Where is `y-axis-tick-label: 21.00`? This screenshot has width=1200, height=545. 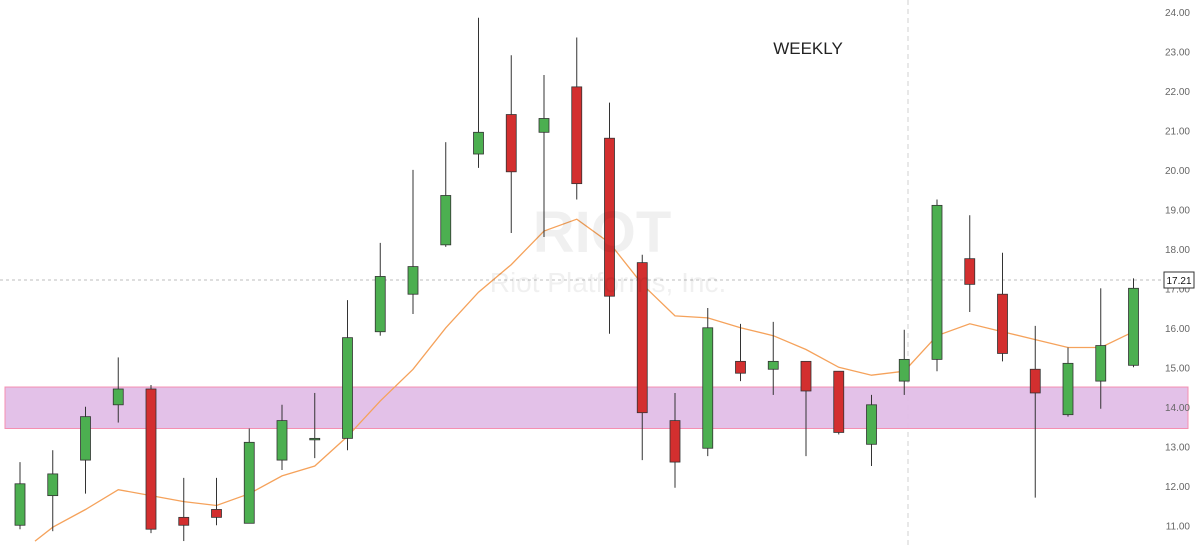 y-axis-tick-label: 21.00 is located at coordinates (1177, 131).